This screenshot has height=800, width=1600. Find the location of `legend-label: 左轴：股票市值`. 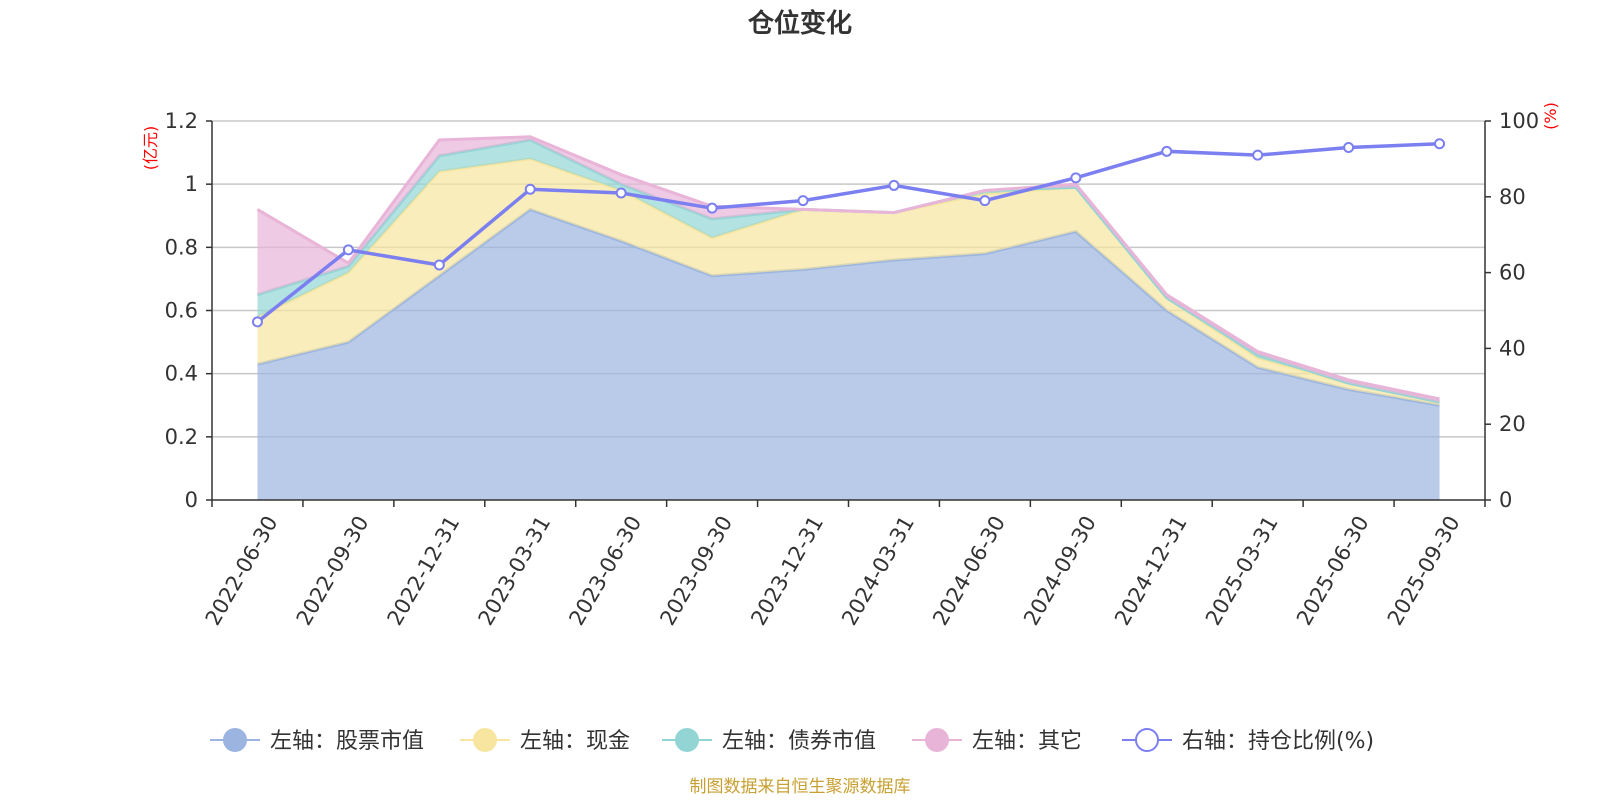

legend-label: 左轴：股票市值 is located at coordinates (347, 741).